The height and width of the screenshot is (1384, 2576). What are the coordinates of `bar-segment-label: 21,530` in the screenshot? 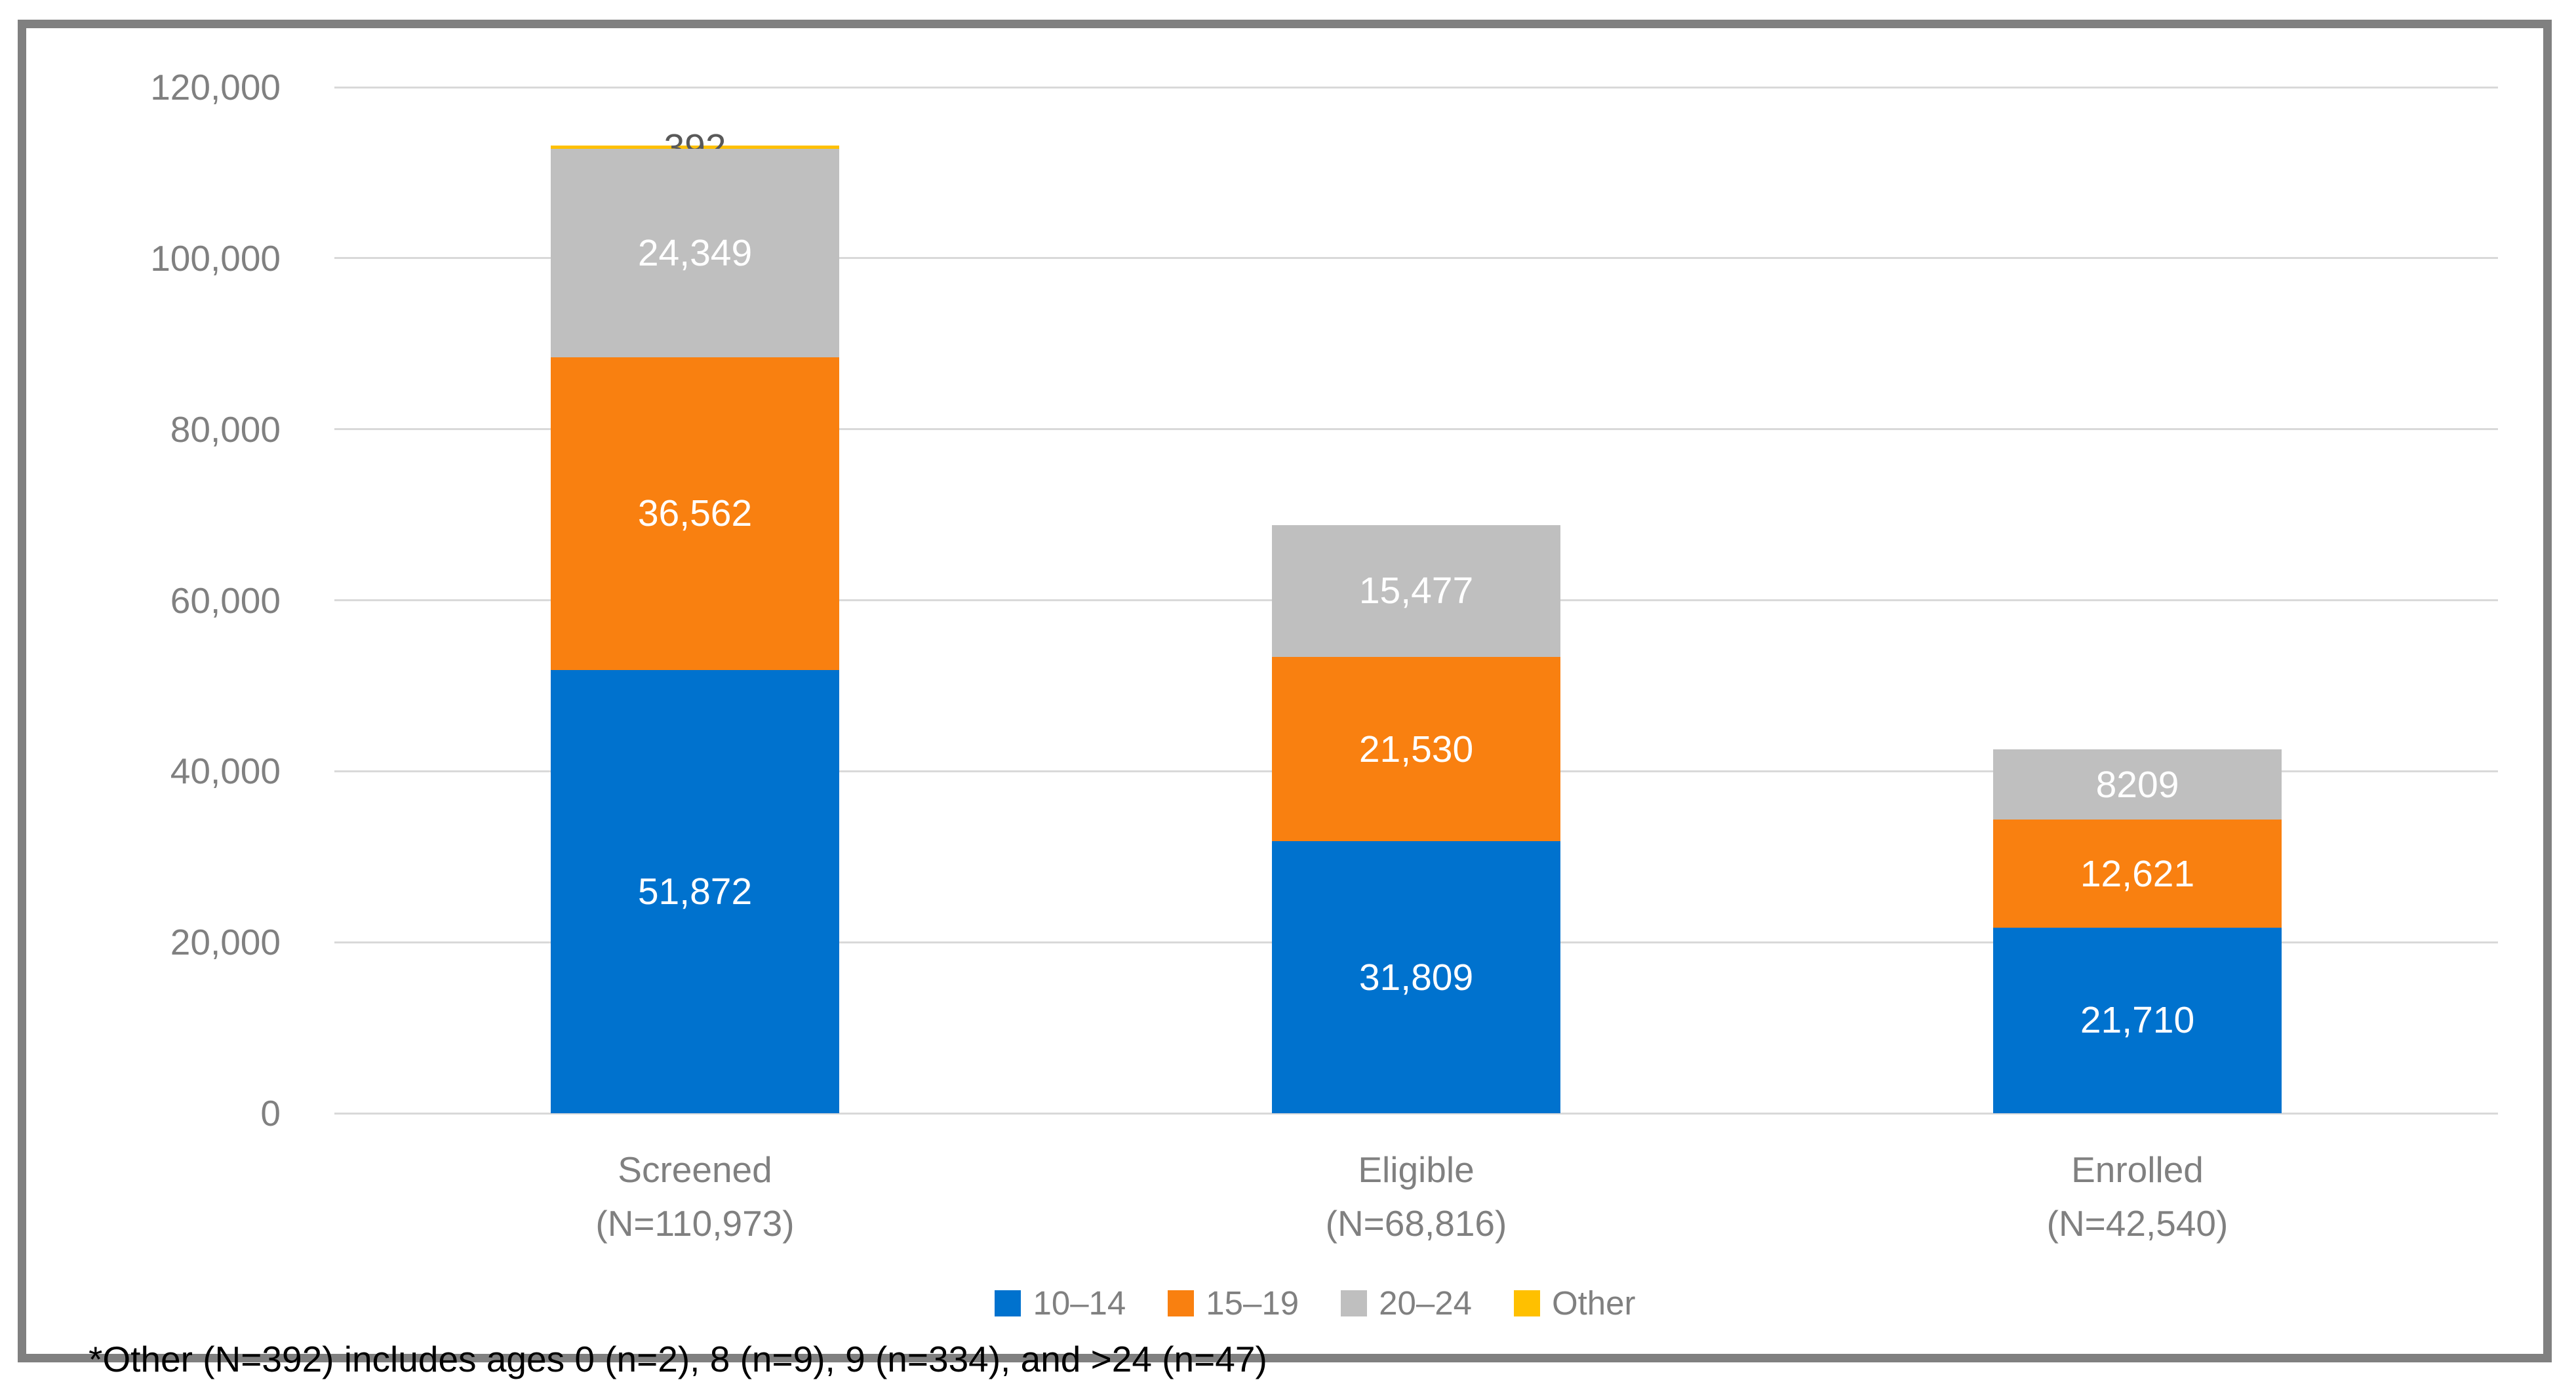 It's located at (1416, 749).